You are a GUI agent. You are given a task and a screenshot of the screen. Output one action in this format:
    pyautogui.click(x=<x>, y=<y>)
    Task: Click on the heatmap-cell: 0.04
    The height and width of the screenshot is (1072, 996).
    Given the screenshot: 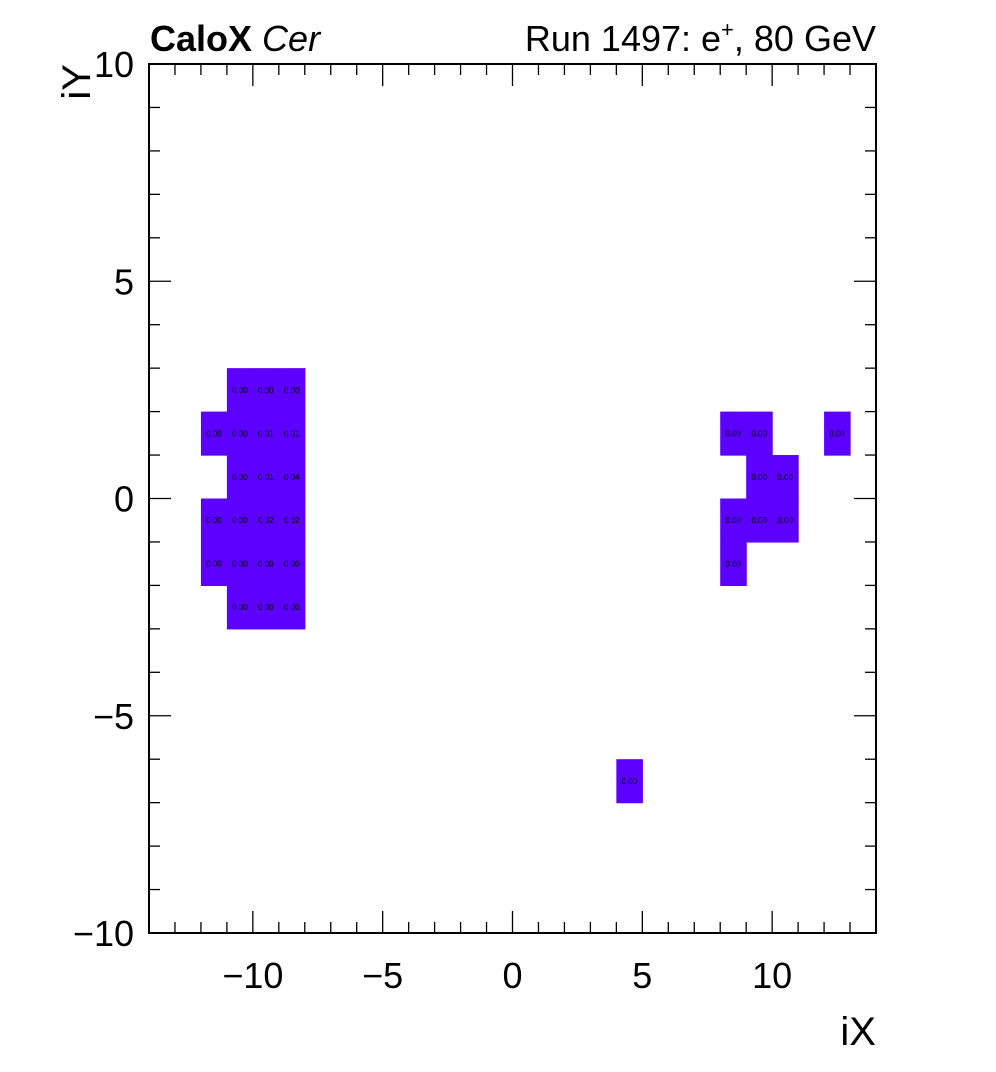 What is the action you would take?
    pyautogui.click(x=292, y=477)
    